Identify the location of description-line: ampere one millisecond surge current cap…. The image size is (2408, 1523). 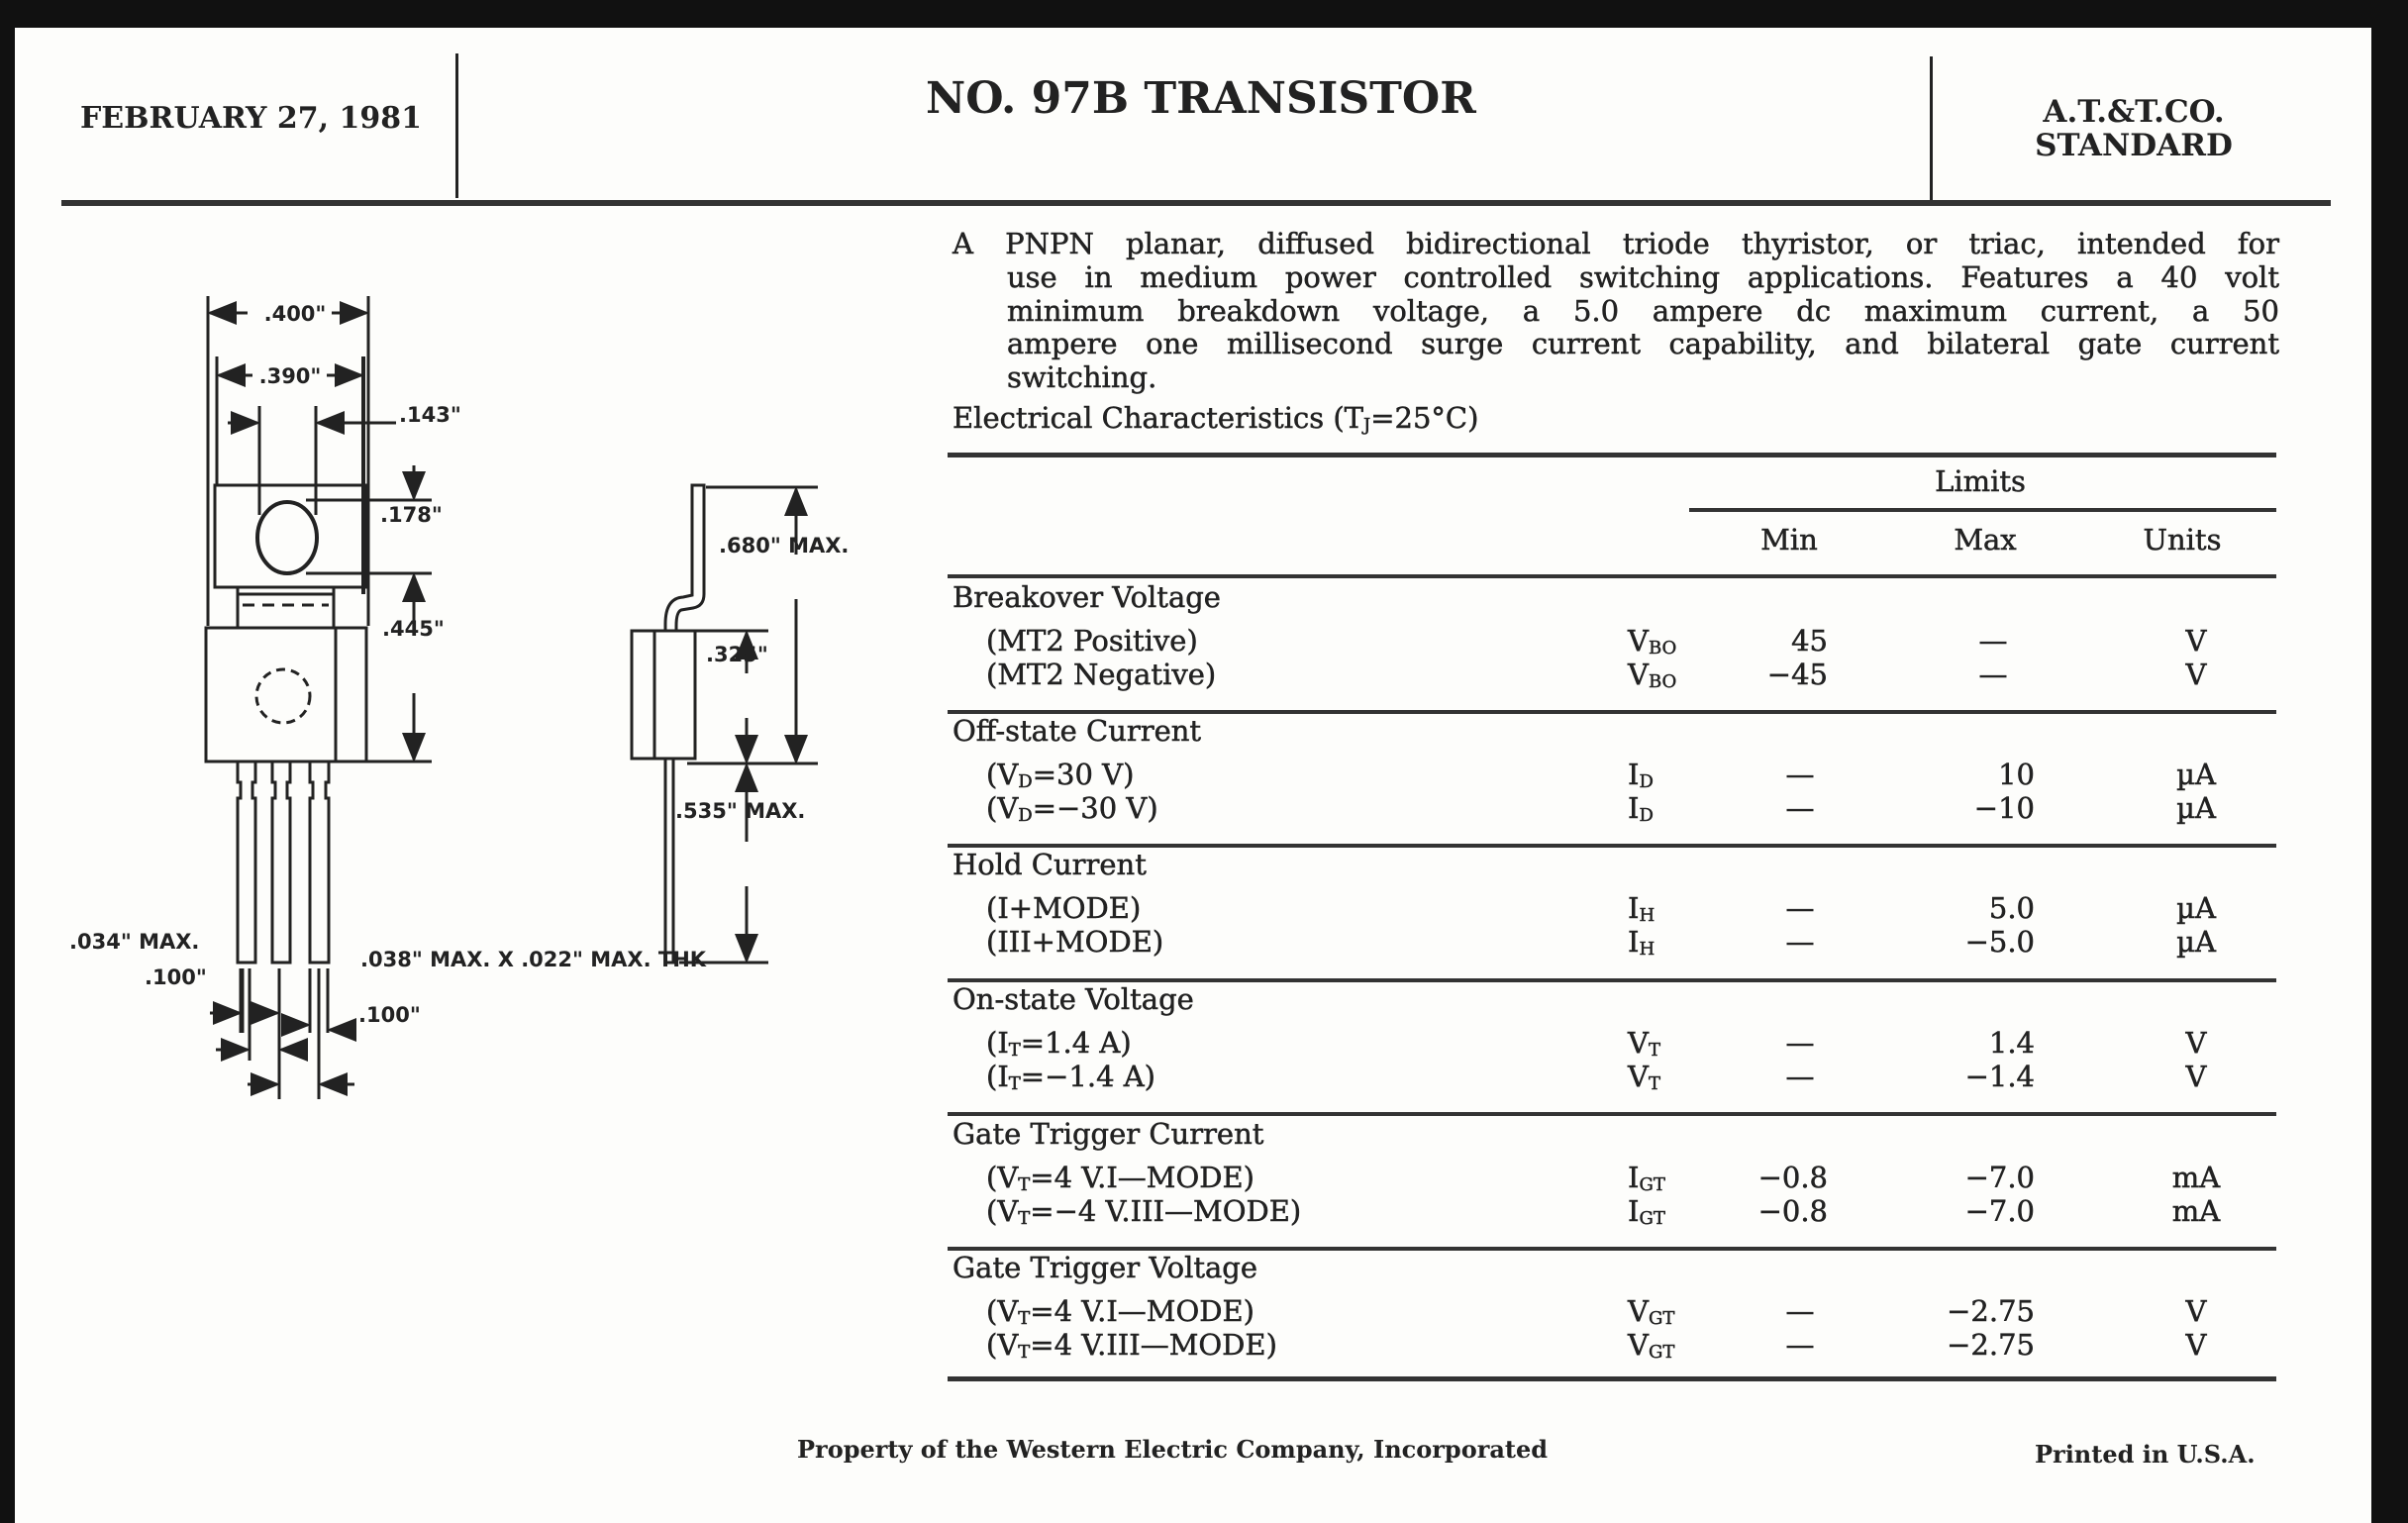
(1644, 344).